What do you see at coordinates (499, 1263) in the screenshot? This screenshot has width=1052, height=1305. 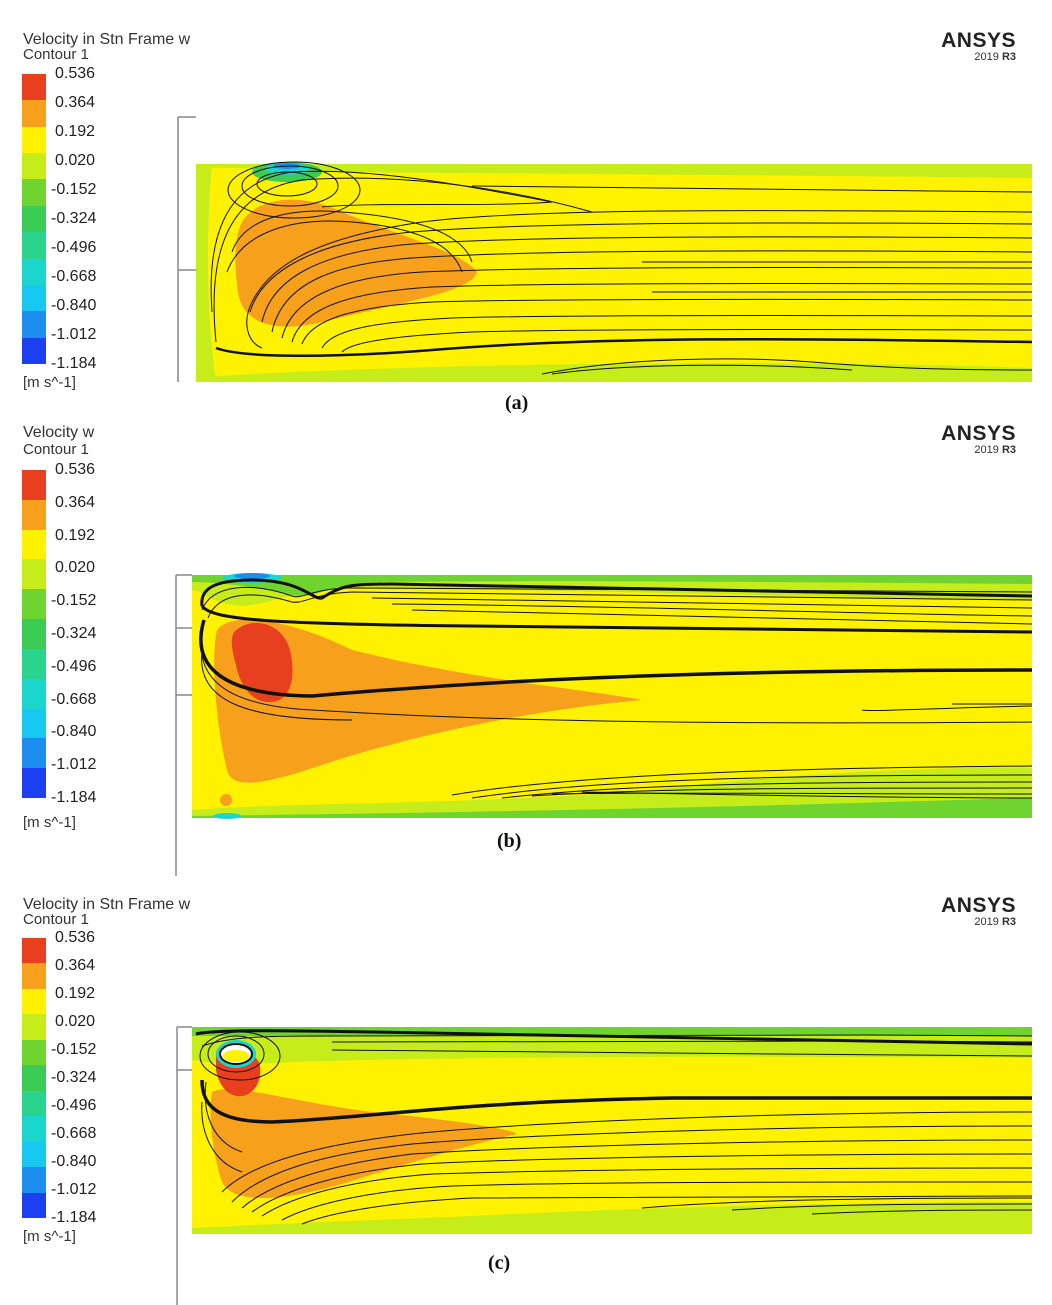 I see `panel-caption: (c)` at bounding box center [499, 1263].